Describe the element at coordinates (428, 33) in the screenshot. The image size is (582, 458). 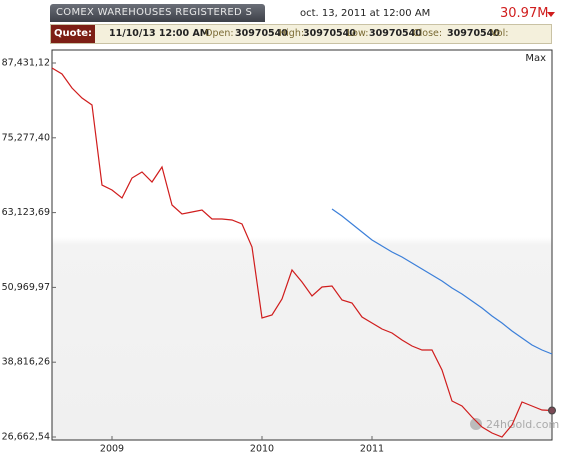
I see `field-label: Close:` at that location.